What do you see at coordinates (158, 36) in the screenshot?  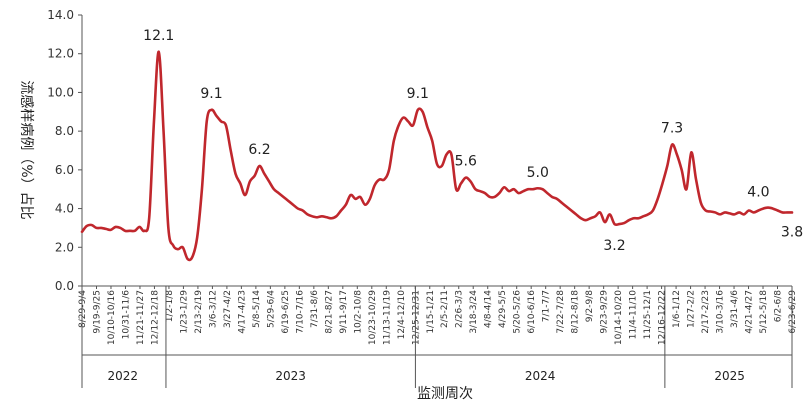 I see `peak-annotation: 12.1` at bounding box center [158, 36].